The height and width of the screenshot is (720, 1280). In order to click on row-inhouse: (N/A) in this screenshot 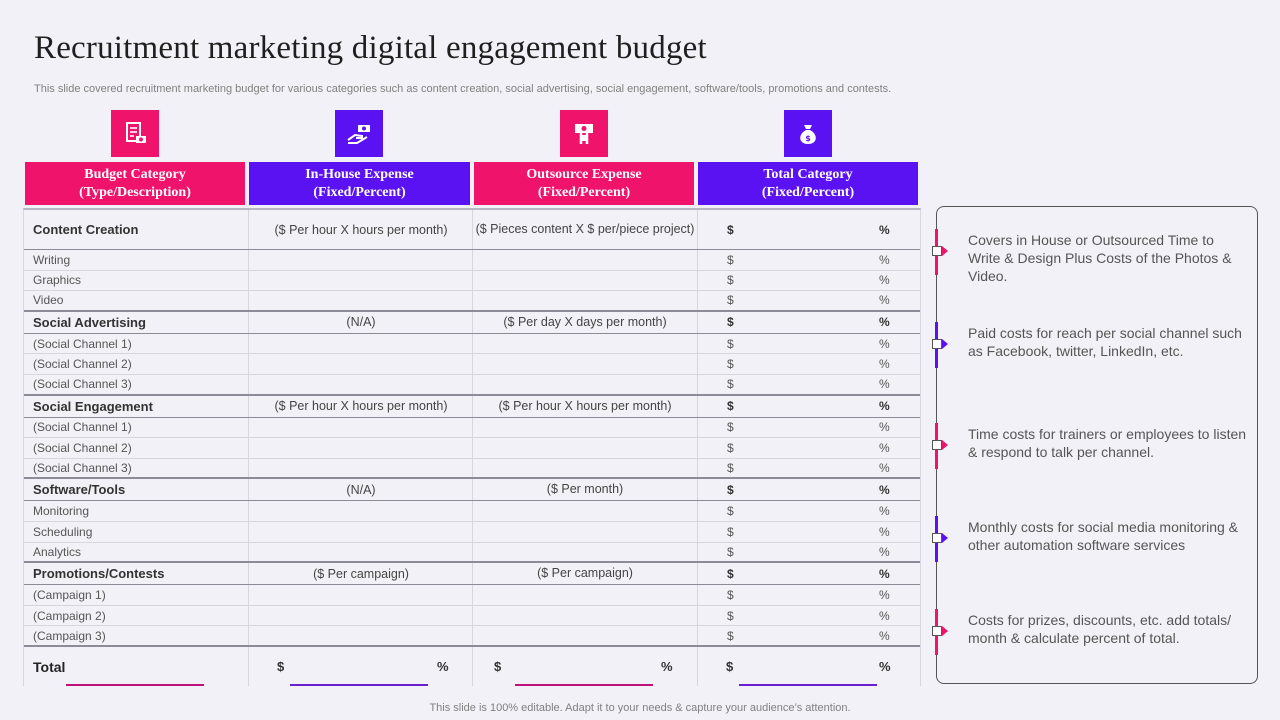, I will do `click(361, 489)`.